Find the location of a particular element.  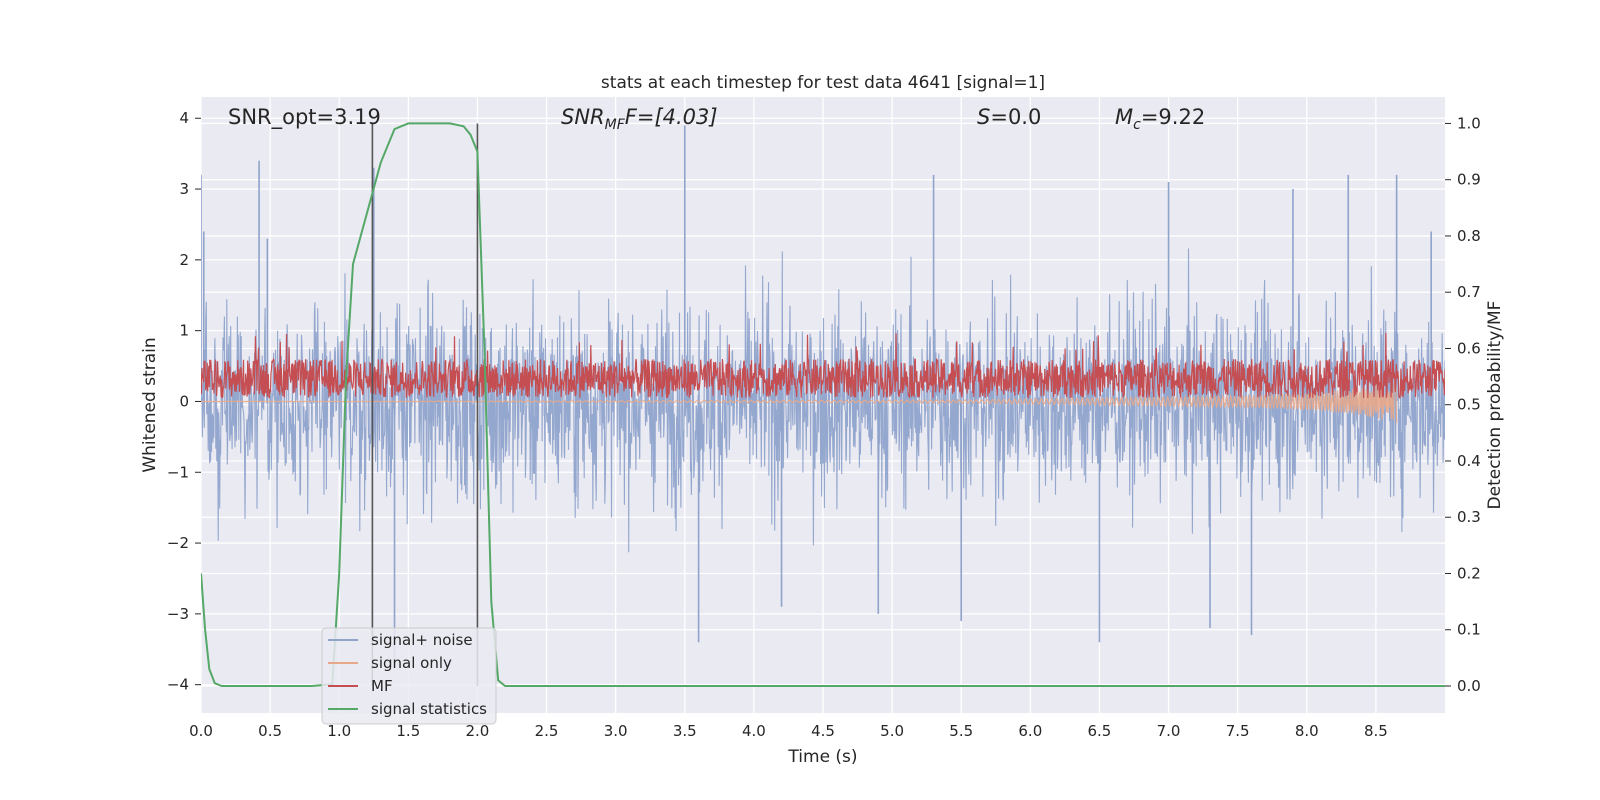

x-tick-label: 3.5 is located at coordinates (685, 731).